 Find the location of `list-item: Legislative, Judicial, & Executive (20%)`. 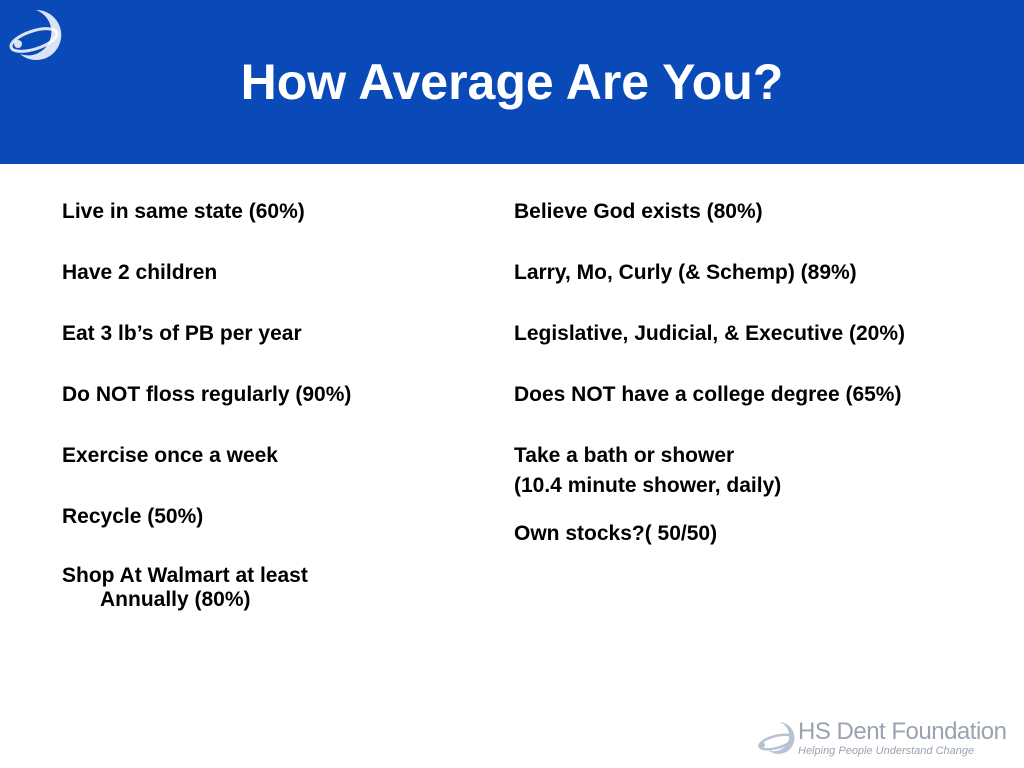

list-item: Legislative, Judicial, & Executive (20%) is located at coordinates (764, 334).